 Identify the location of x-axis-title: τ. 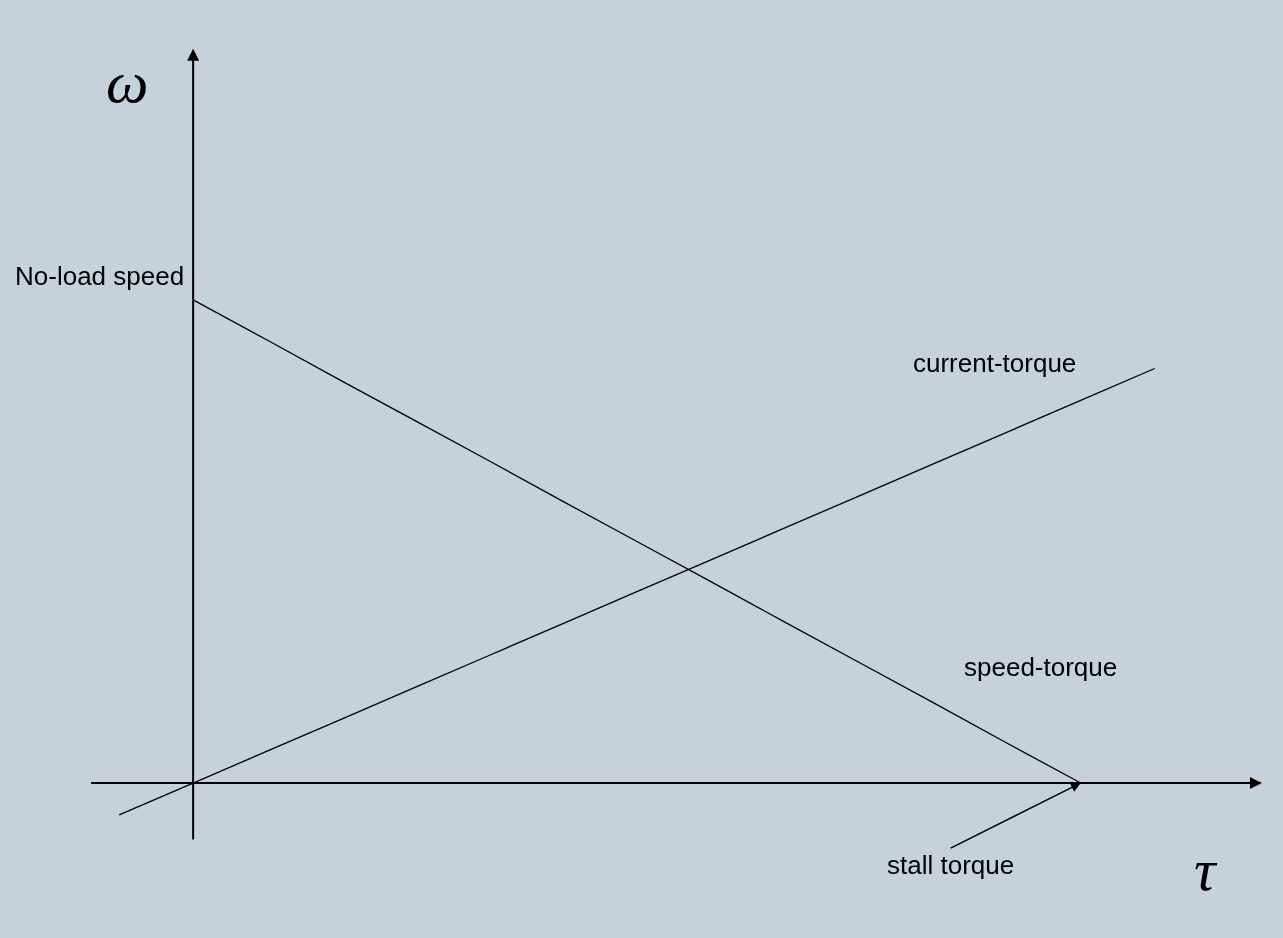
(1206, 870).